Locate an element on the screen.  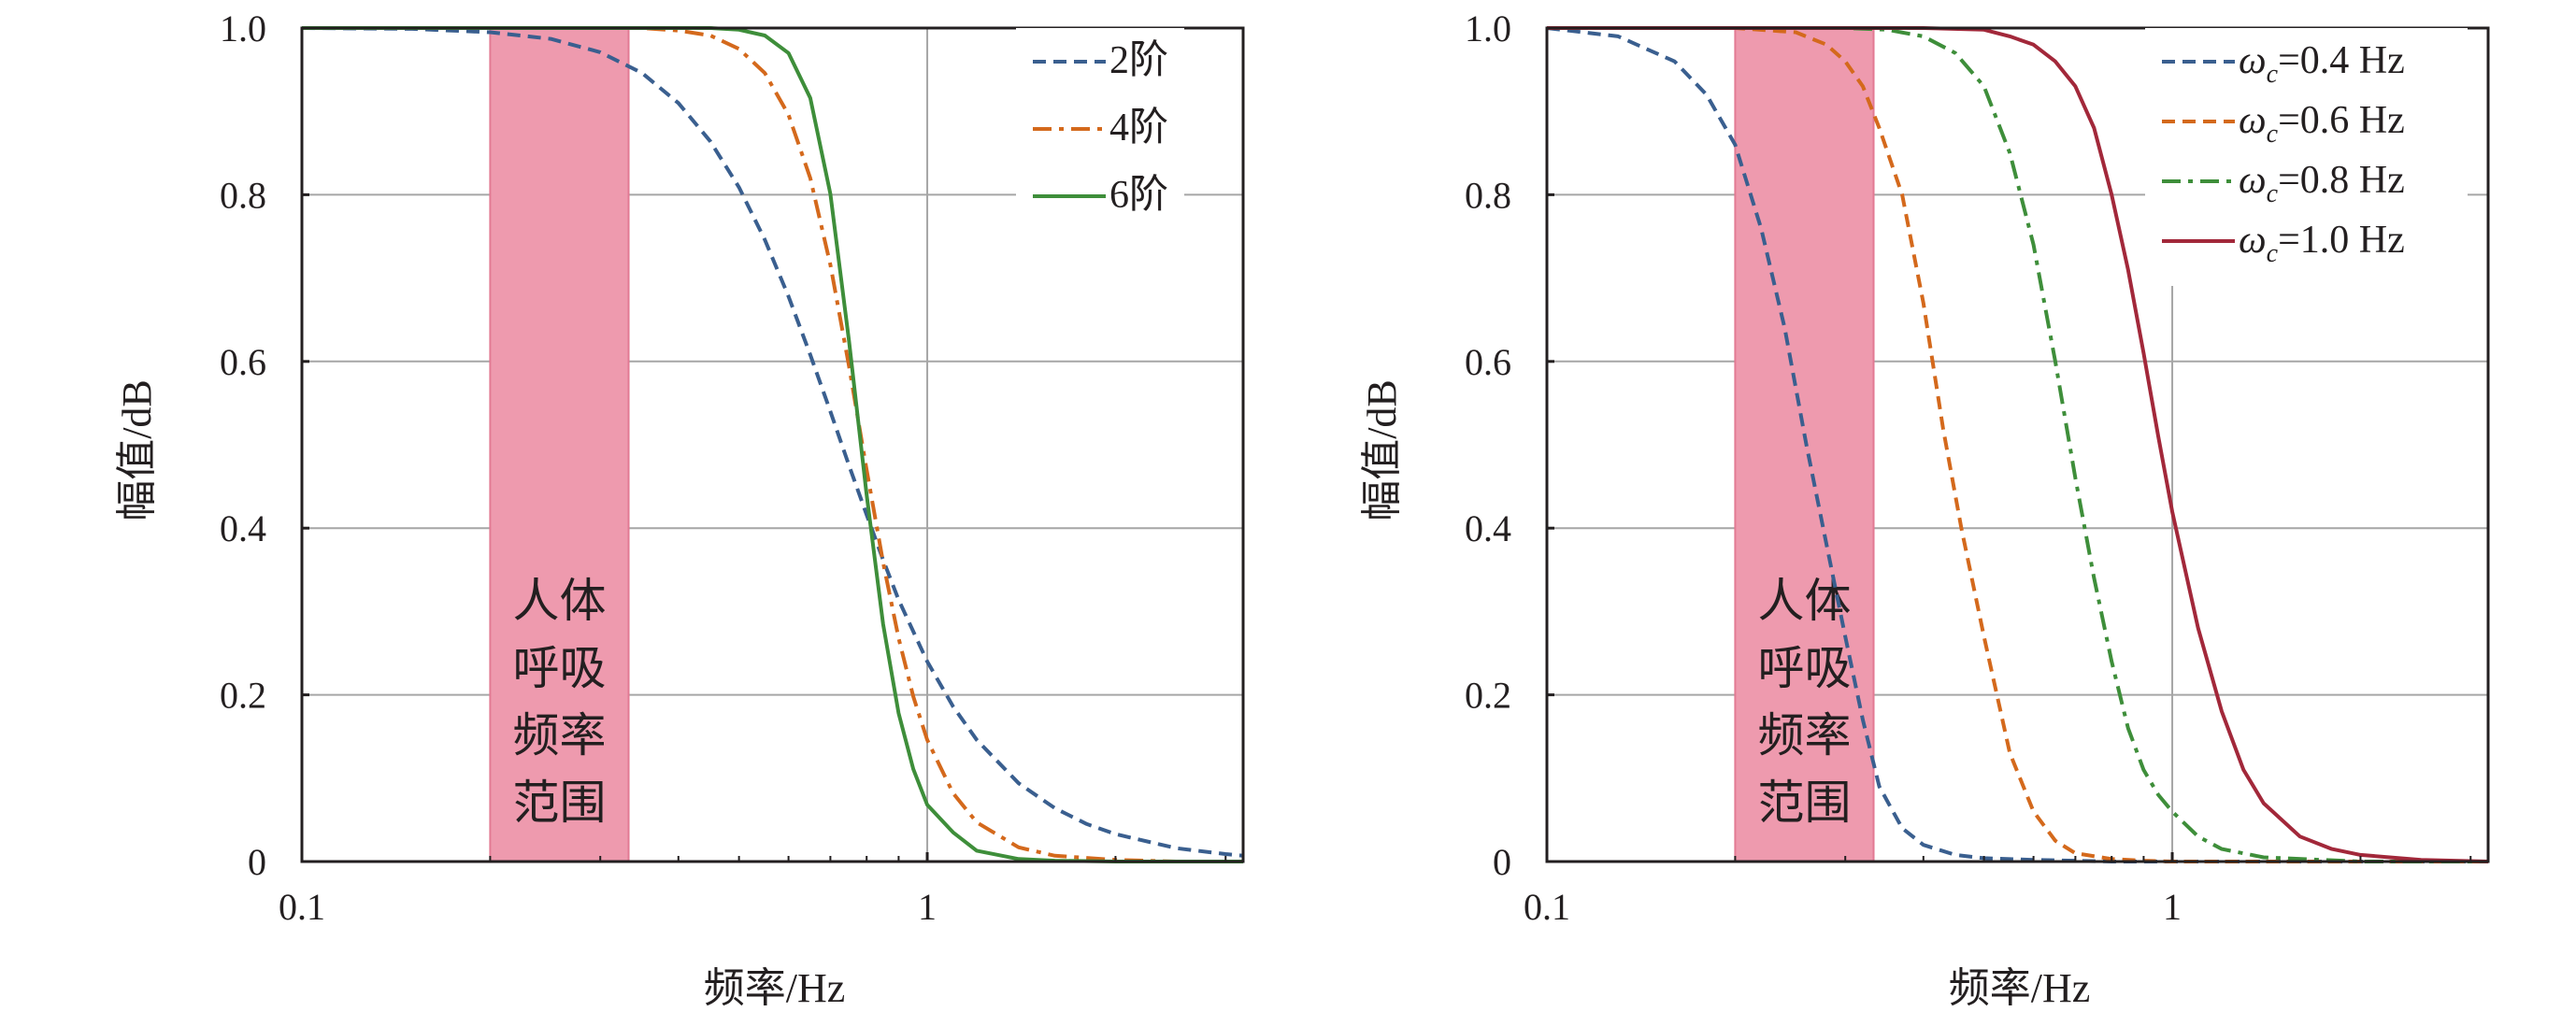
legend-label: ωc=0.4 Hz is located at coordinates (2322, 64).